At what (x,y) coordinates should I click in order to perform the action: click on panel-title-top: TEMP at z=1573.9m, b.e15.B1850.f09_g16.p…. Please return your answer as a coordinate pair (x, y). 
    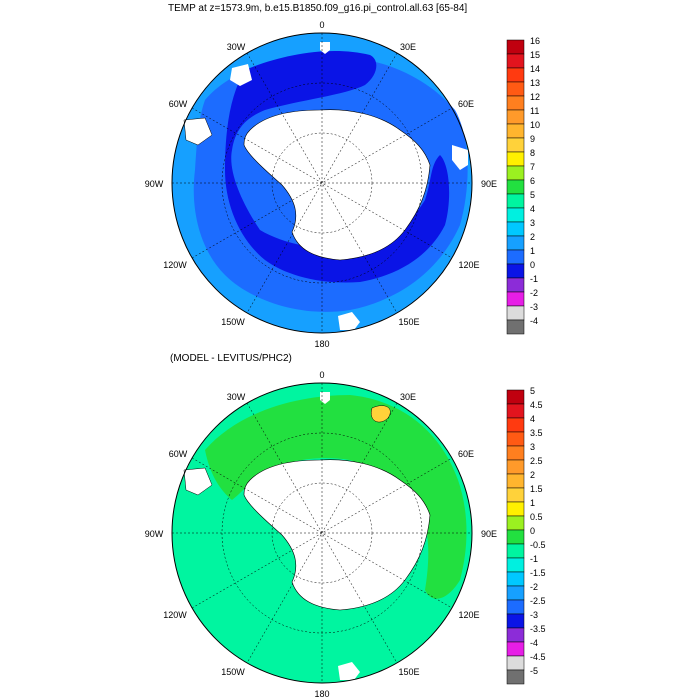
    Looking at the image, I should click on (318, 8).